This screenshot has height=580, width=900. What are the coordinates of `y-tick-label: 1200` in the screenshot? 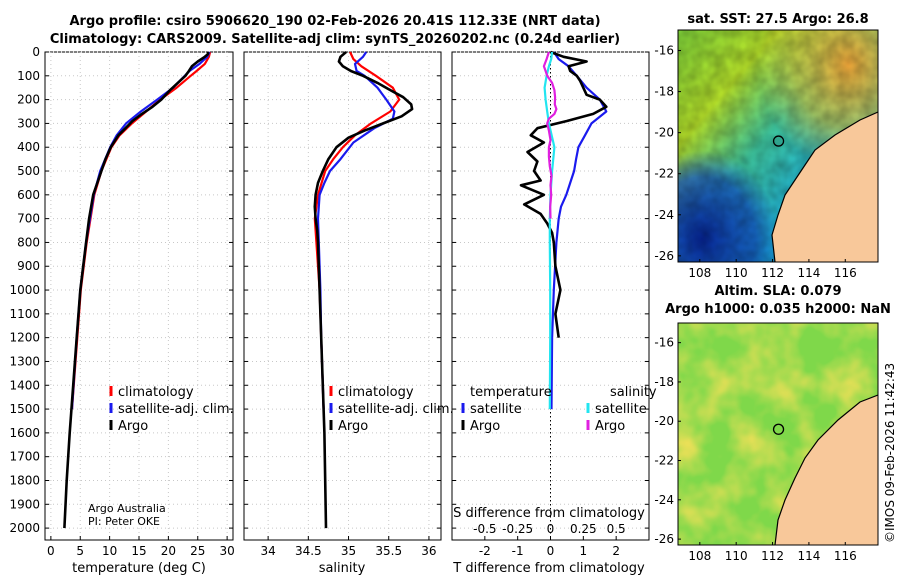 It's located at (24, 338).